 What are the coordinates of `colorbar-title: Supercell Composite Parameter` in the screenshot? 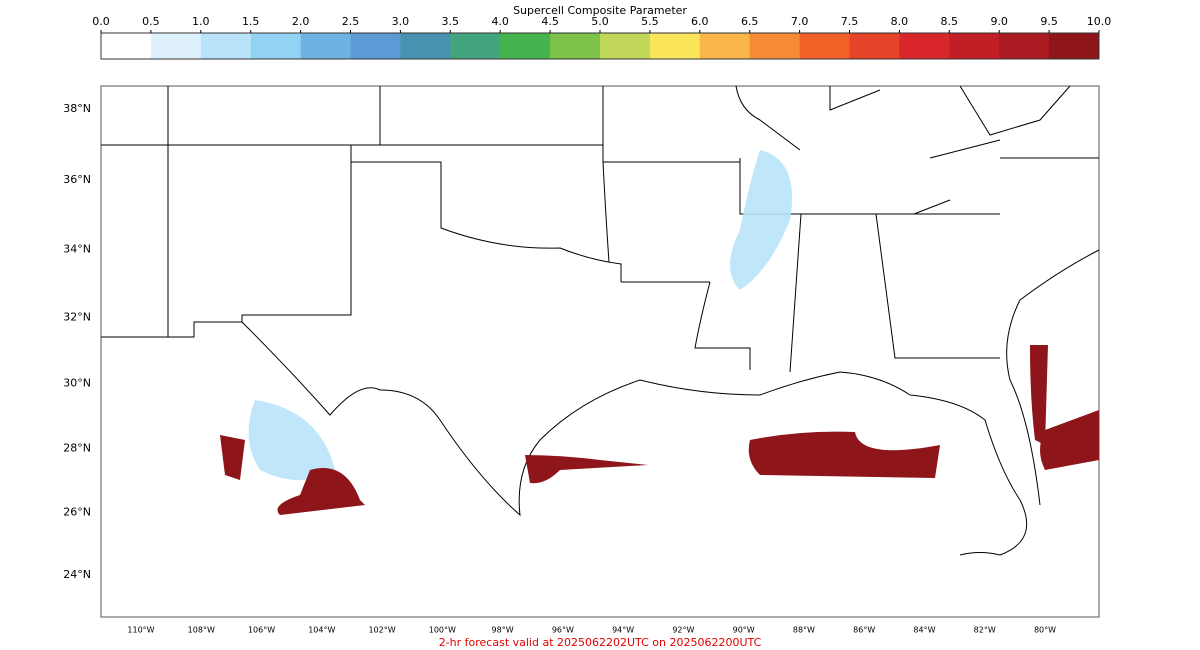 It's located at (600, 10).